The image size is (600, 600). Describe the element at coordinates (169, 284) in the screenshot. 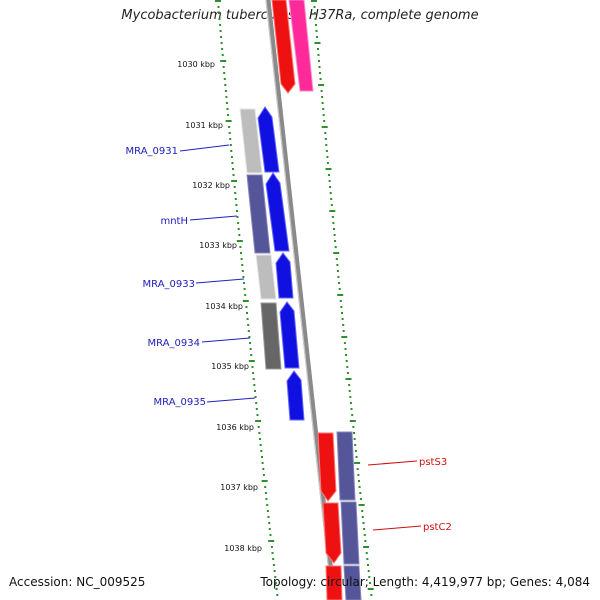

I see `gene-label-MRA_0933: MRA_0933` at that location.